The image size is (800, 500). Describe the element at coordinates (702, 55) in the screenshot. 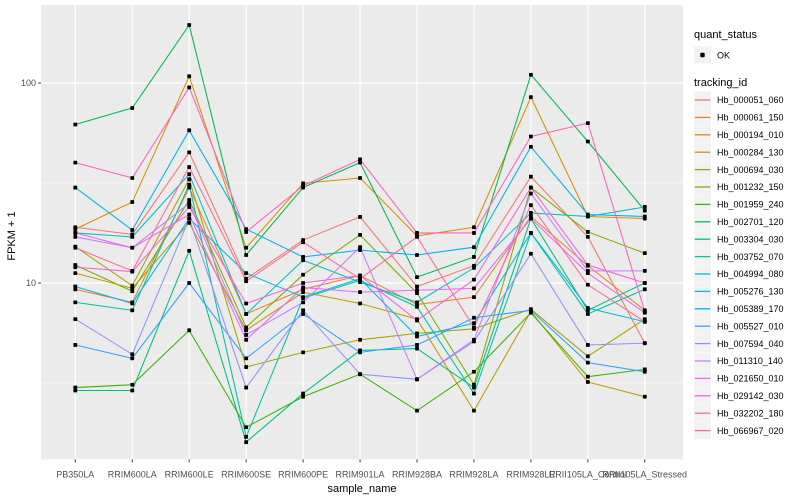

I see `legend-ok-marker` at that location.